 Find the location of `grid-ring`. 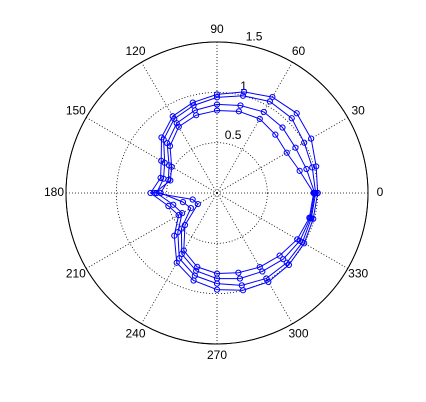

grid-ring is located at coordinates (217, 193).